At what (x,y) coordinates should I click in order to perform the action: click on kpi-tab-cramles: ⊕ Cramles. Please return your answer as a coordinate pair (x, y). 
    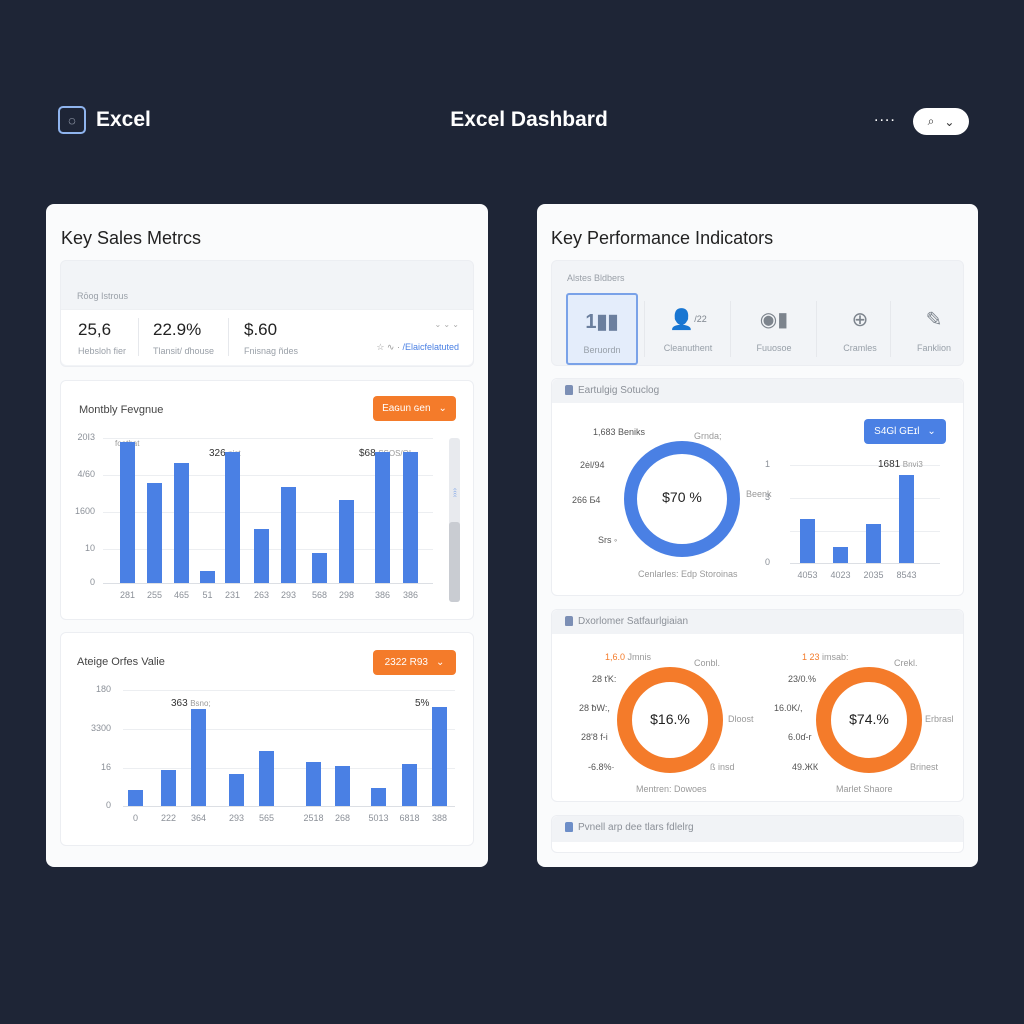
    Looking at the image, I should click on (860, 329).